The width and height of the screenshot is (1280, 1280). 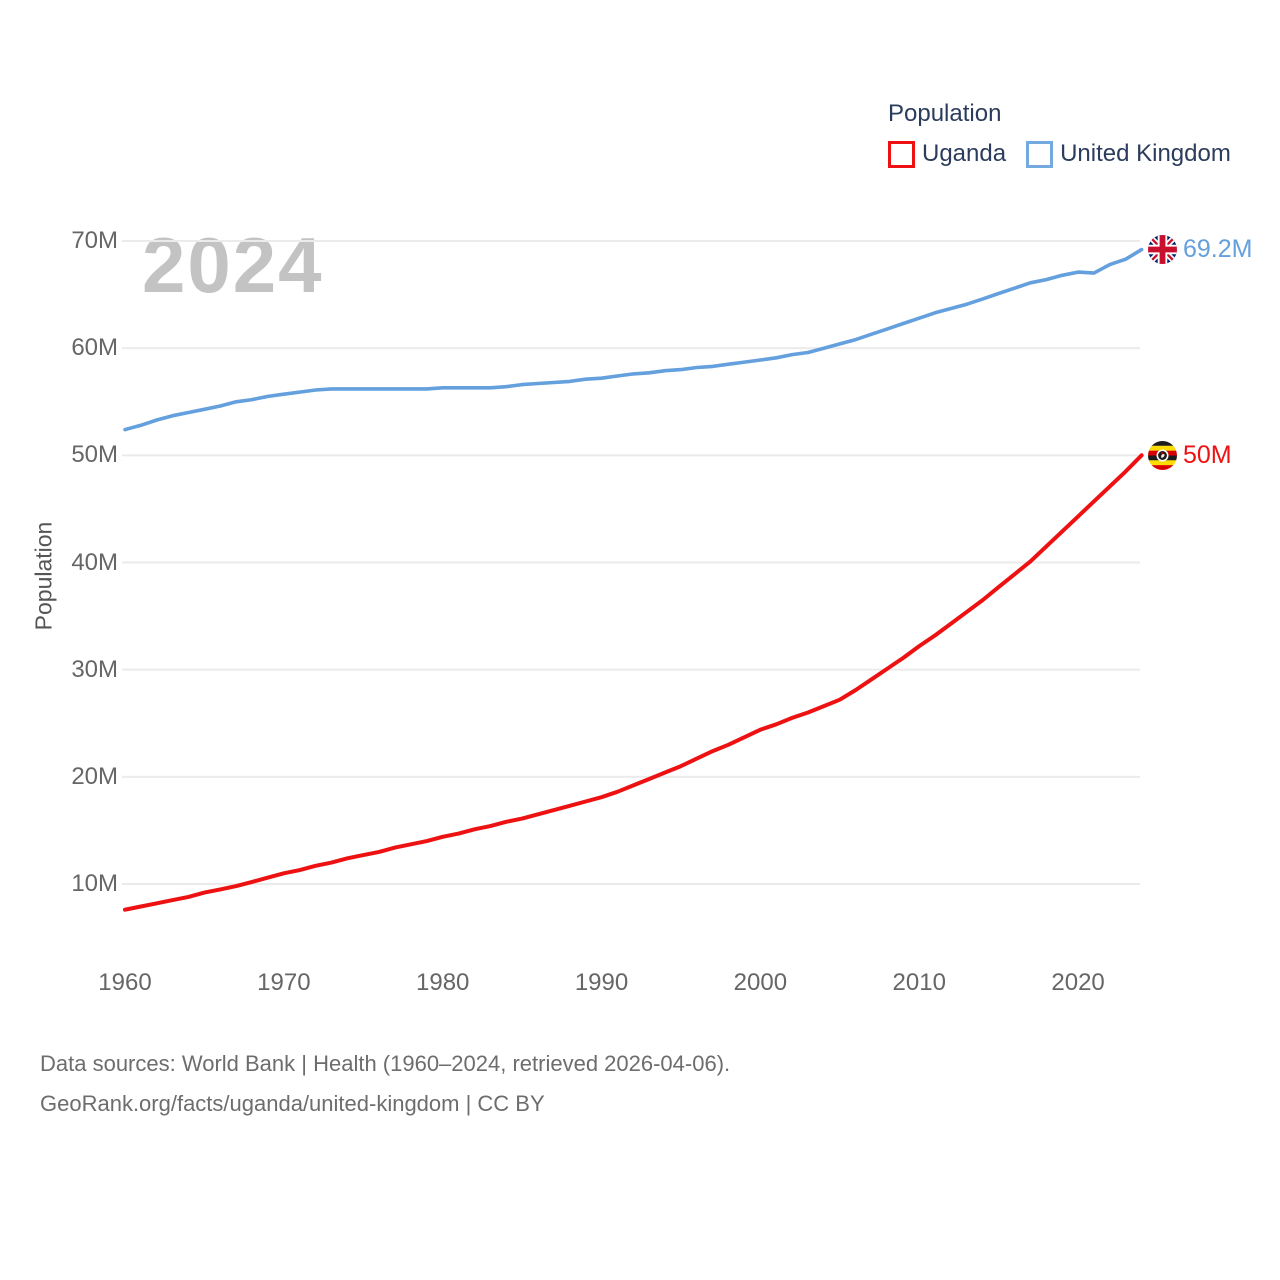 I want to click on uganda-end-label: 50M, so click(x=1190, y=455).